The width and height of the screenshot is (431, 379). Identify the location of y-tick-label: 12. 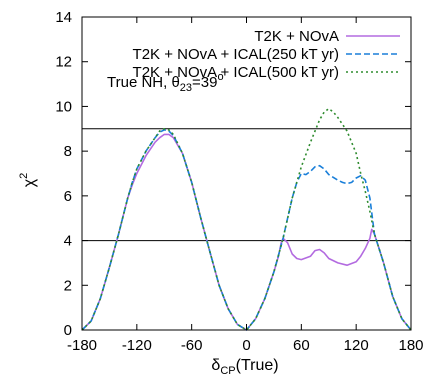
(63, 62).